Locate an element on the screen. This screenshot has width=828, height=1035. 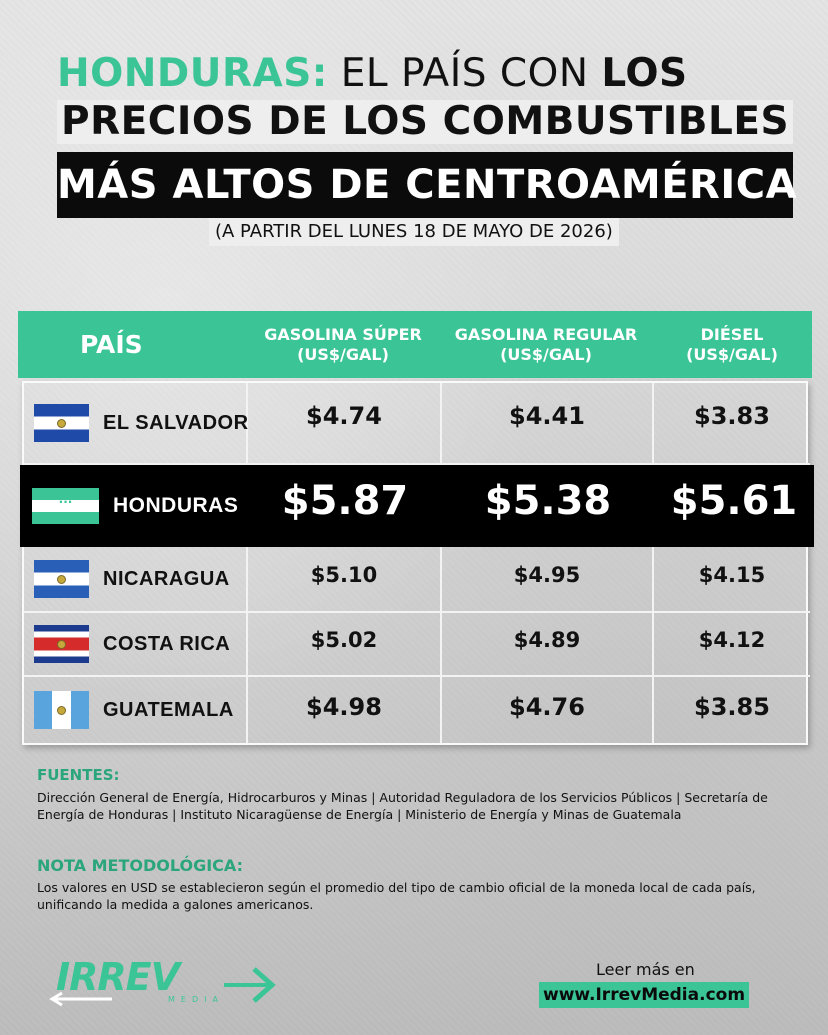
country-cell: GUATEMALA is located at coordinates (136, 710).